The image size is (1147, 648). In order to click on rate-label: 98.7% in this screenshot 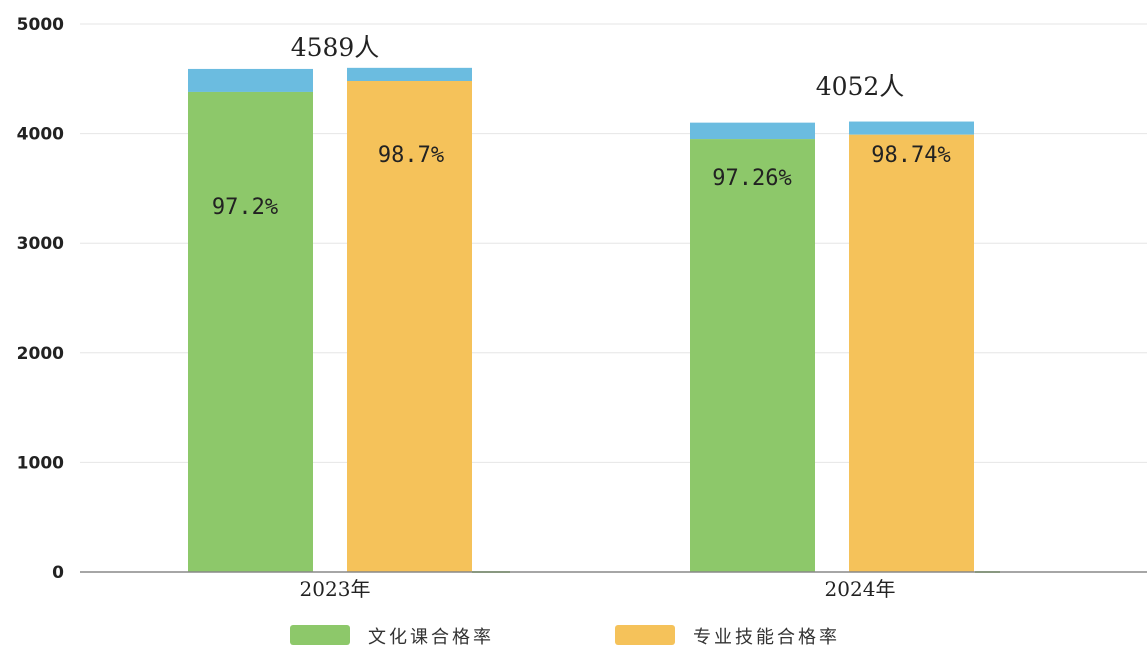, I will do `click(411, 155)`.